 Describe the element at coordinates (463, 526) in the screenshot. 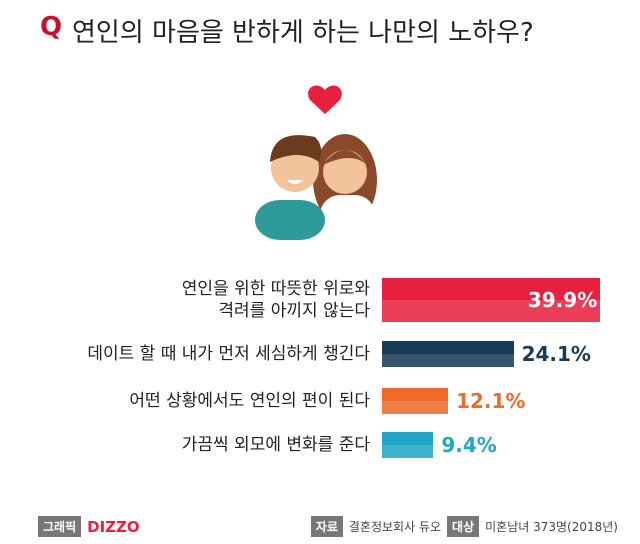

I see `target-tag: 대상` at that location.